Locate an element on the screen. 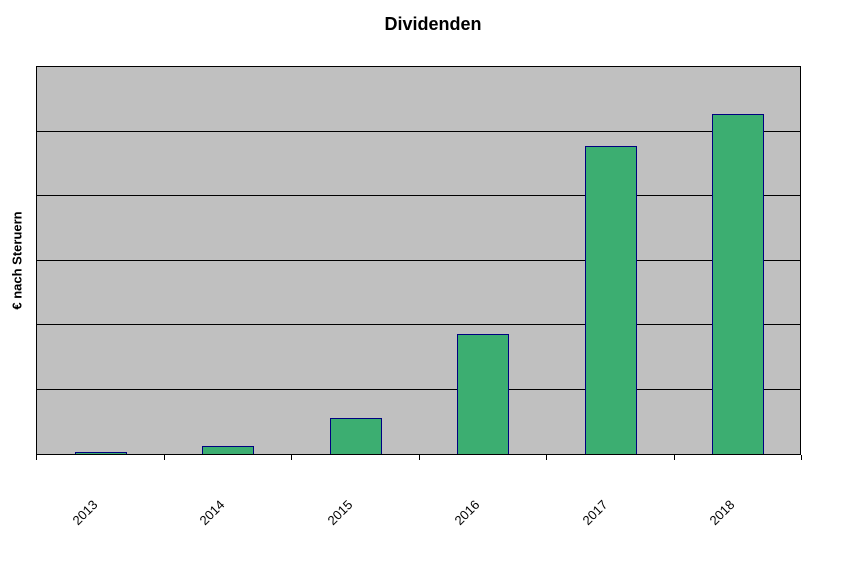 This screenshot has width=866, height=588. x-tick-label-2013: 2013 is located at coordinates (85, 512).